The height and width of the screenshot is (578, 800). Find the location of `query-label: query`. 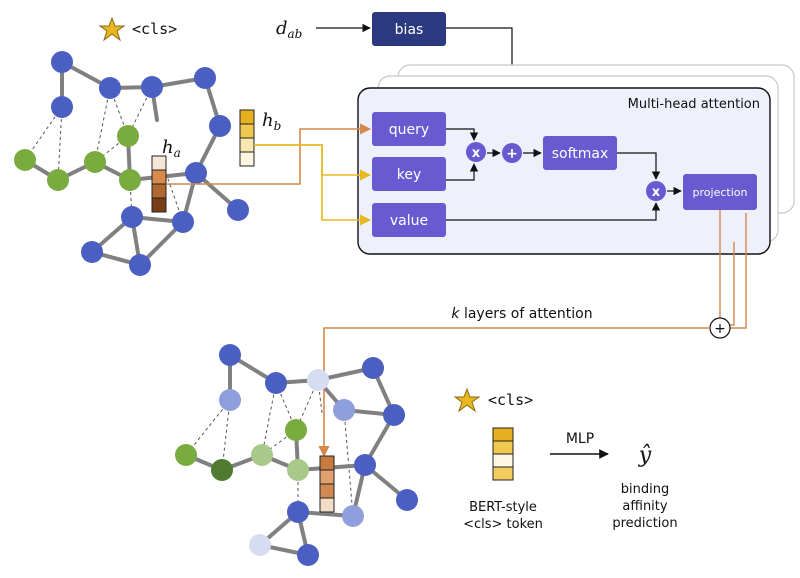

query-label: query is located at coordinates (409, 130).